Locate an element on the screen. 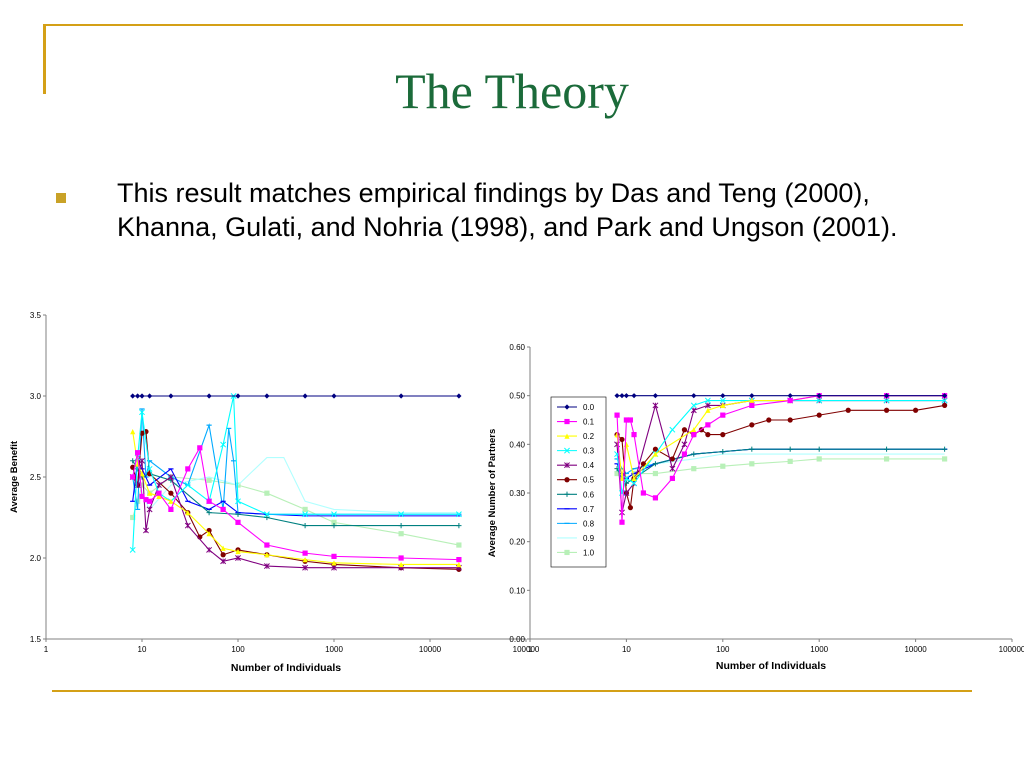 Image resolution: width=1024 pixels, height=768 pixels. slide-title: The Theory is located at coordinates (512, 91).